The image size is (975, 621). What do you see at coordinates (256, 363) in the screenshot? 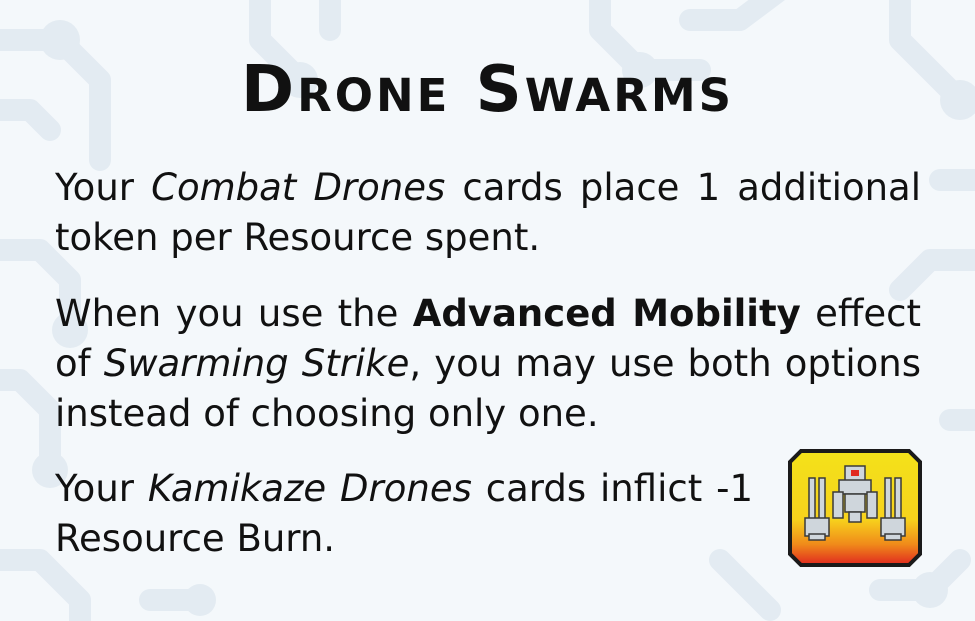
I see `card-name-swarming-strike: Swarming Strike` at bounding box center [256, 363].